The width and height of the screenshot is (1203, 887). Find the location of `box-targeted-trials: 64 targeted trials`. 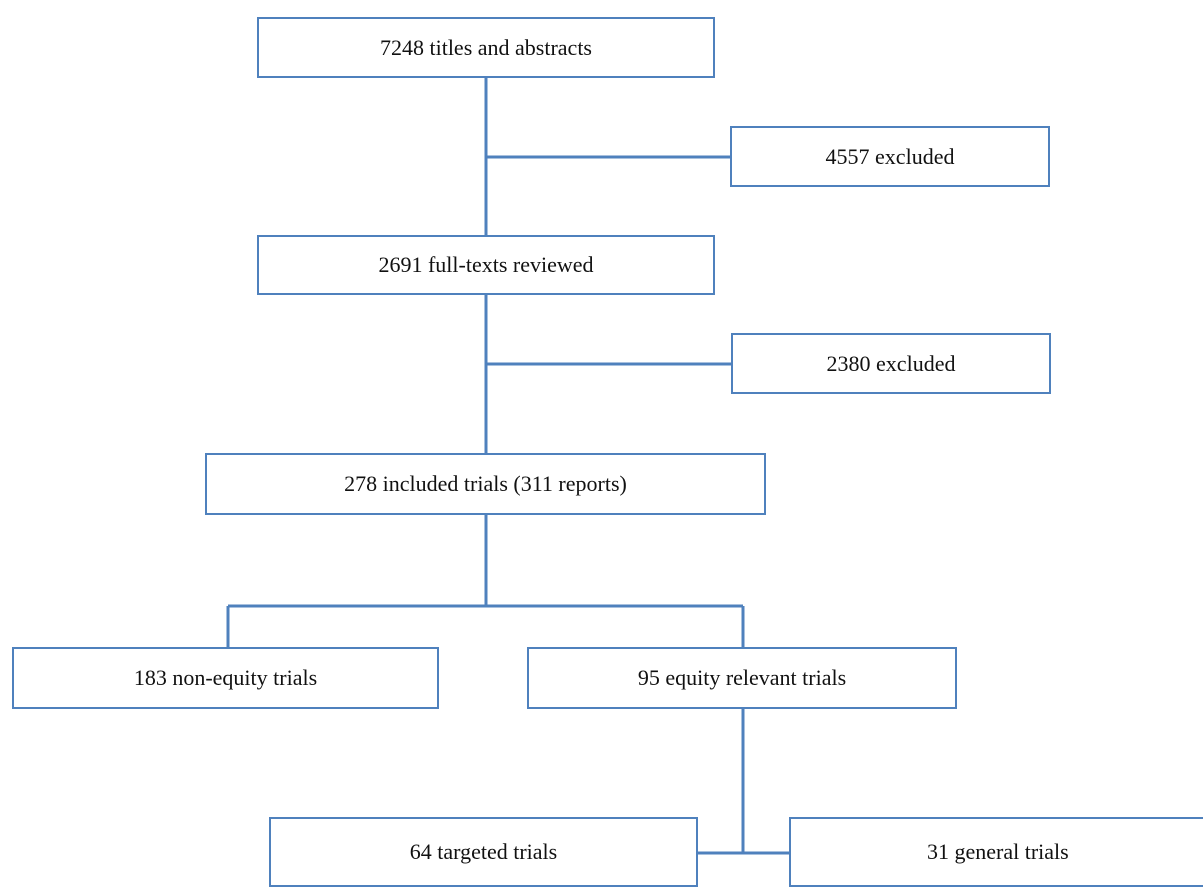

box-targeted-trials: 64 targeted trials is located at coordinates (483, 852).